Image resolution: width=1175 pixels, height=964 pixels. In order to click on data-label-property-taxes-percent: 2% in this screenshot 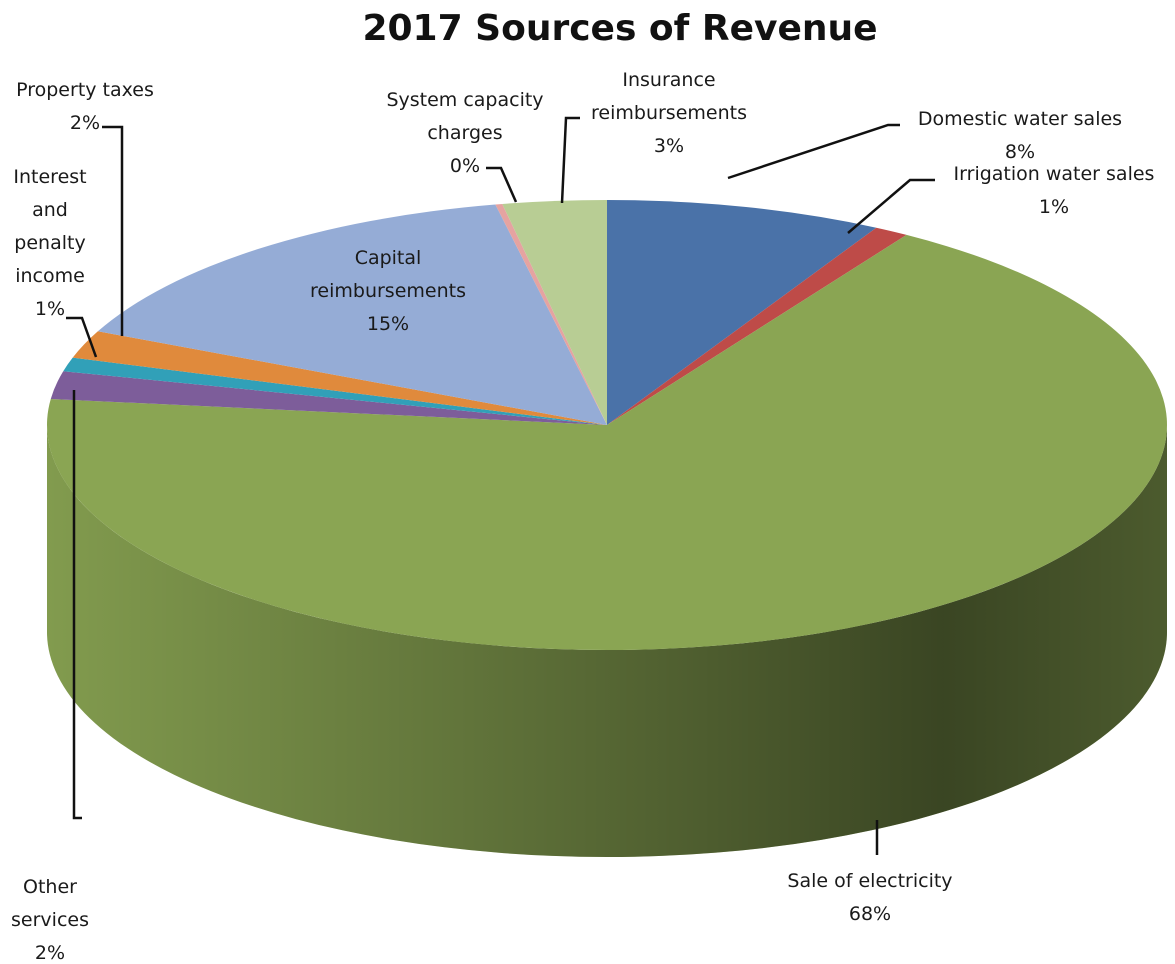, I will do `click(85, 123)`.